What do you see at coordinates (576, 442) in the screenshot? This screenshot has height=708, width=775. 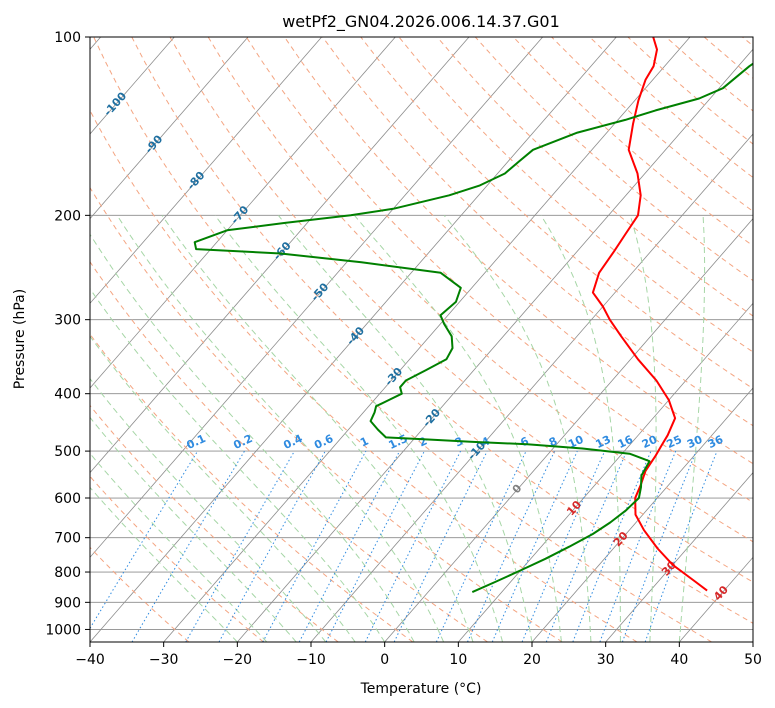 I see `mixing-ratio-label: 10` at bounding box center [576, 442].